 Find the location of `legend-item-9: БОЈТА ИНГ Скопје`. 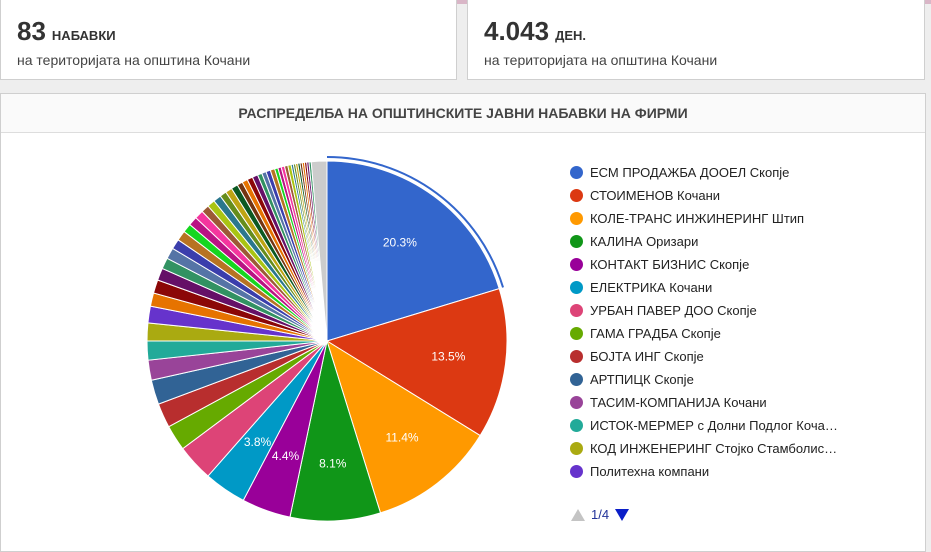

legend-item-9: БОЈТА ИНГ Скопје is located at coordinates (704, 356).